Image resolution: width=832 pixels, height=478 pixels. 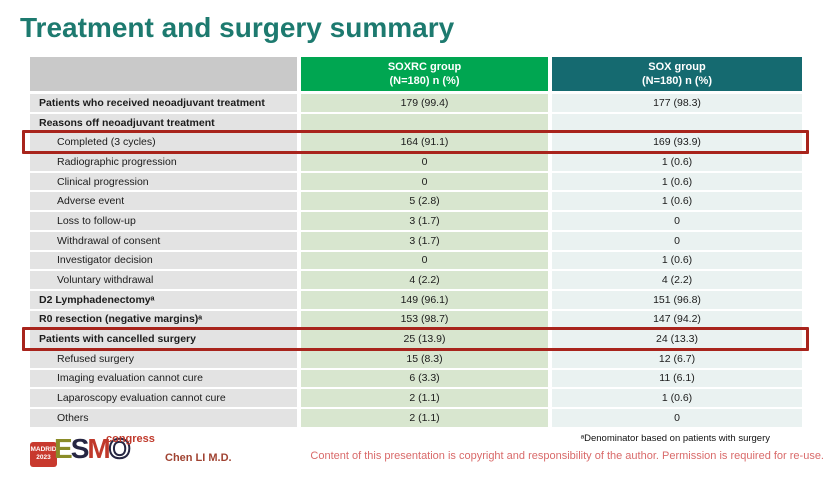 I want to click on soxrc-value: 5 (2.8), so click(x=424, y=201).